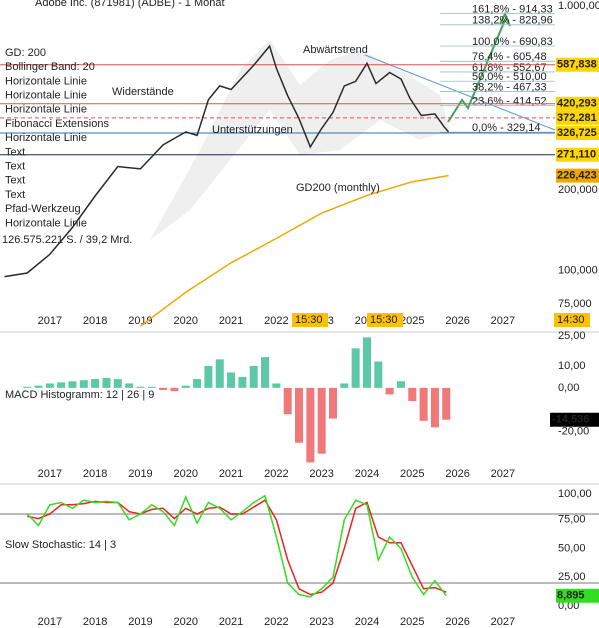 The width and height of the screenshot is (599, 628). I want to click on fib-label: 38,2% - 467,33, so click(509, 87).